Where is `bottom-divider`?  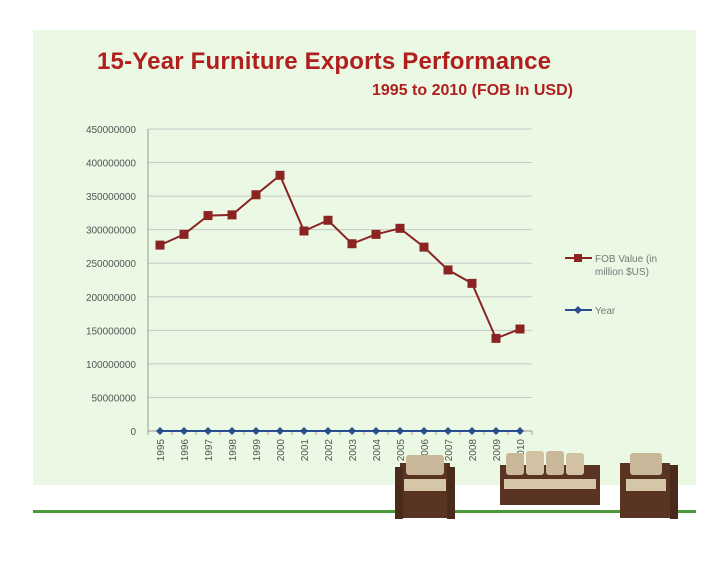
bottom-divider is located at coordinates (364, 511).